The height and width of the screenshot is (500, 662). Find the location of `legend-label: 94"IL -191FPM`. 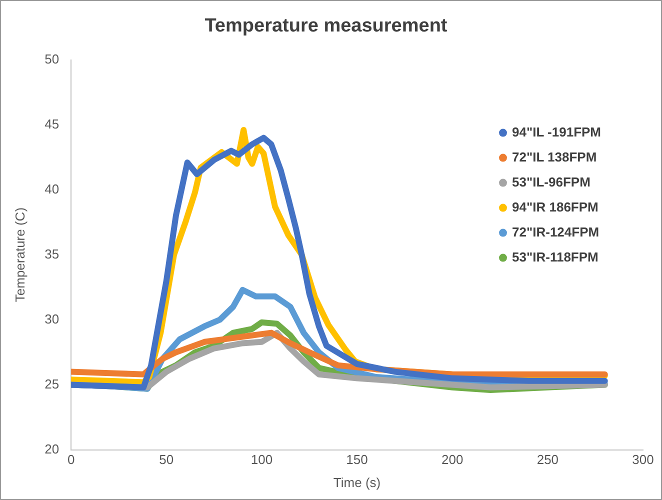

legend-label: 94"IL -191FPM is located at coordinates (557, 132).